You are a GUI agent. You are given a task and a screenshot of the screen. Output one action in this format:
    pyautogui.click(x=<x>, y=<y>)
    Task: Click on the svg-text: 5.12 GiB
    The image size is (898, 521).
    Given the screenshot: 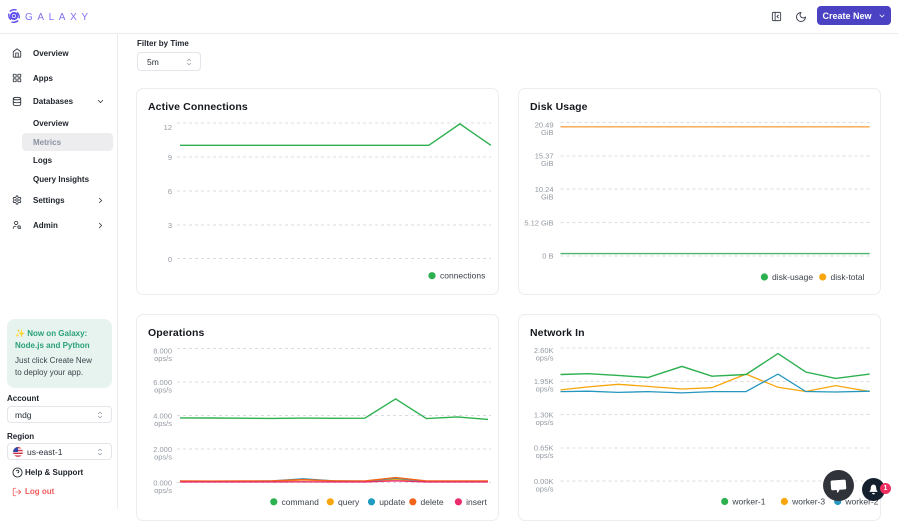 What is the action you would take?
    pyautogui.click(x=538, y=222)
    